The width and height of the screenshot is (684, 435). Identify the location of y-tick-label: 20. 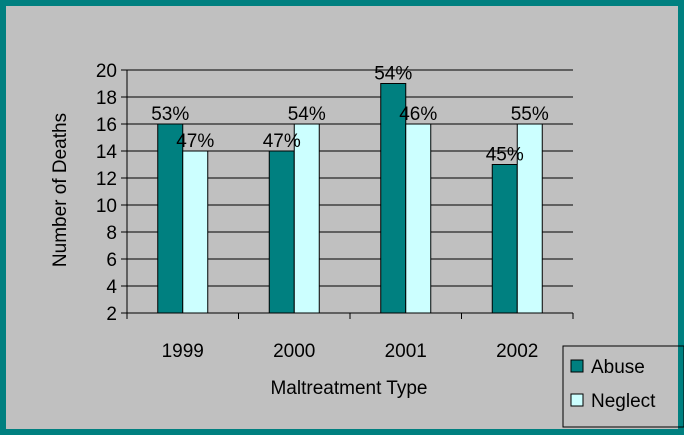
(106, 71).